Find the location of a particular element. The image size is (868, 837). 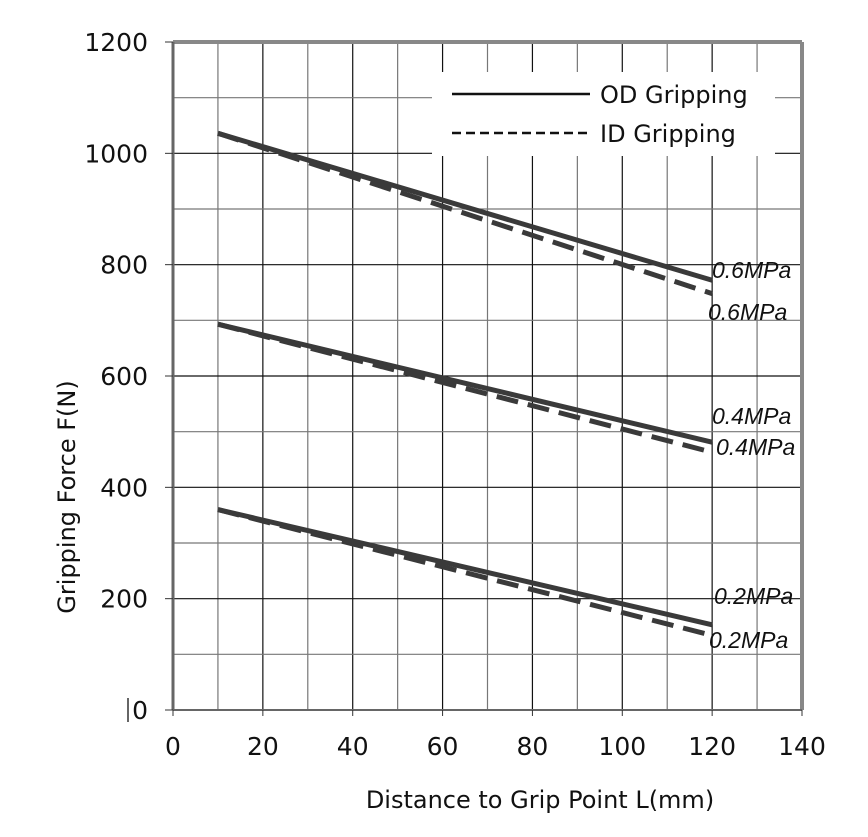

y-tick-label: 1000 is located at coordinates (116, 153).